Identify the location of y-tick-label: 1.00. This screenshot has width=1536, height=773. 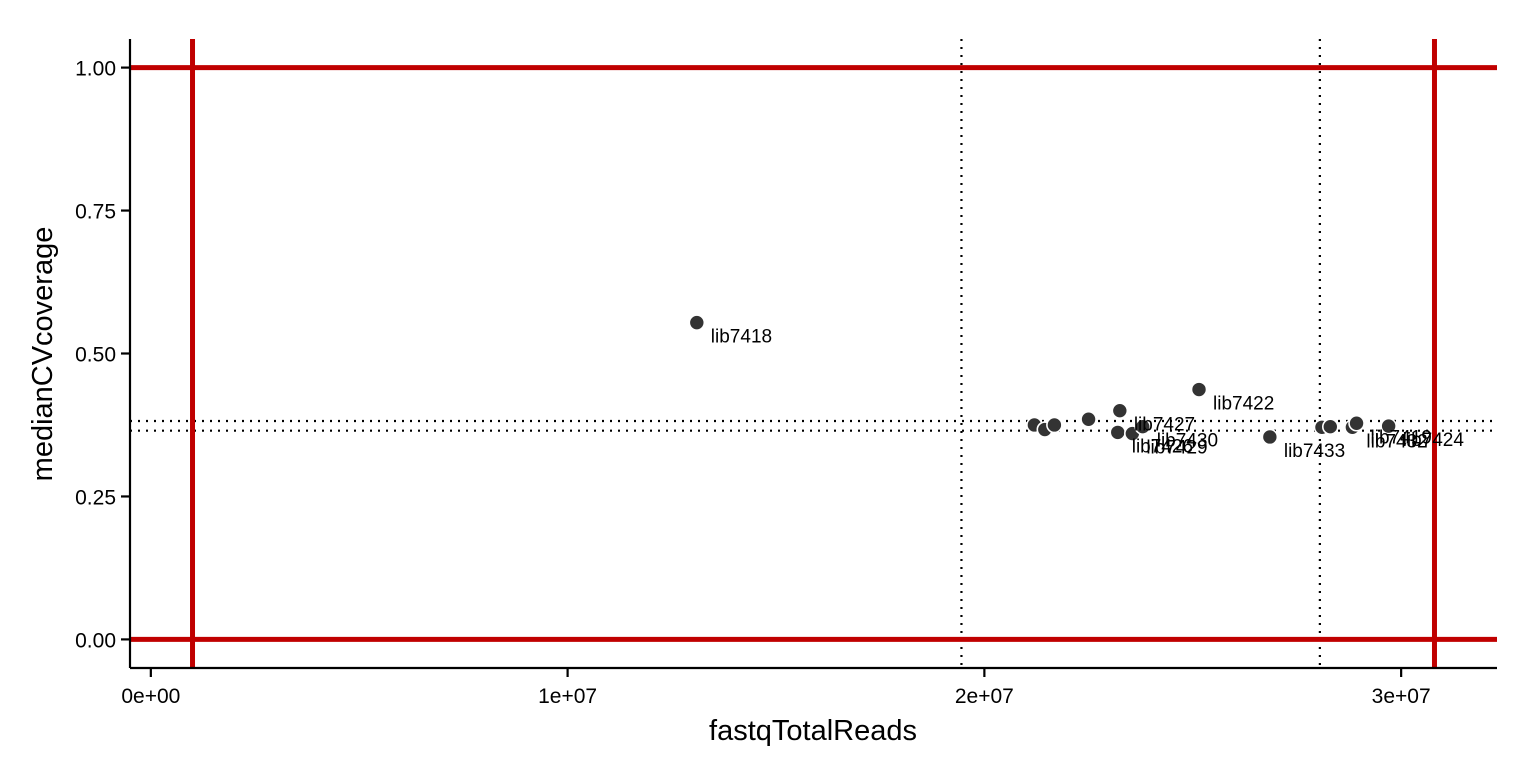
(95, 69).